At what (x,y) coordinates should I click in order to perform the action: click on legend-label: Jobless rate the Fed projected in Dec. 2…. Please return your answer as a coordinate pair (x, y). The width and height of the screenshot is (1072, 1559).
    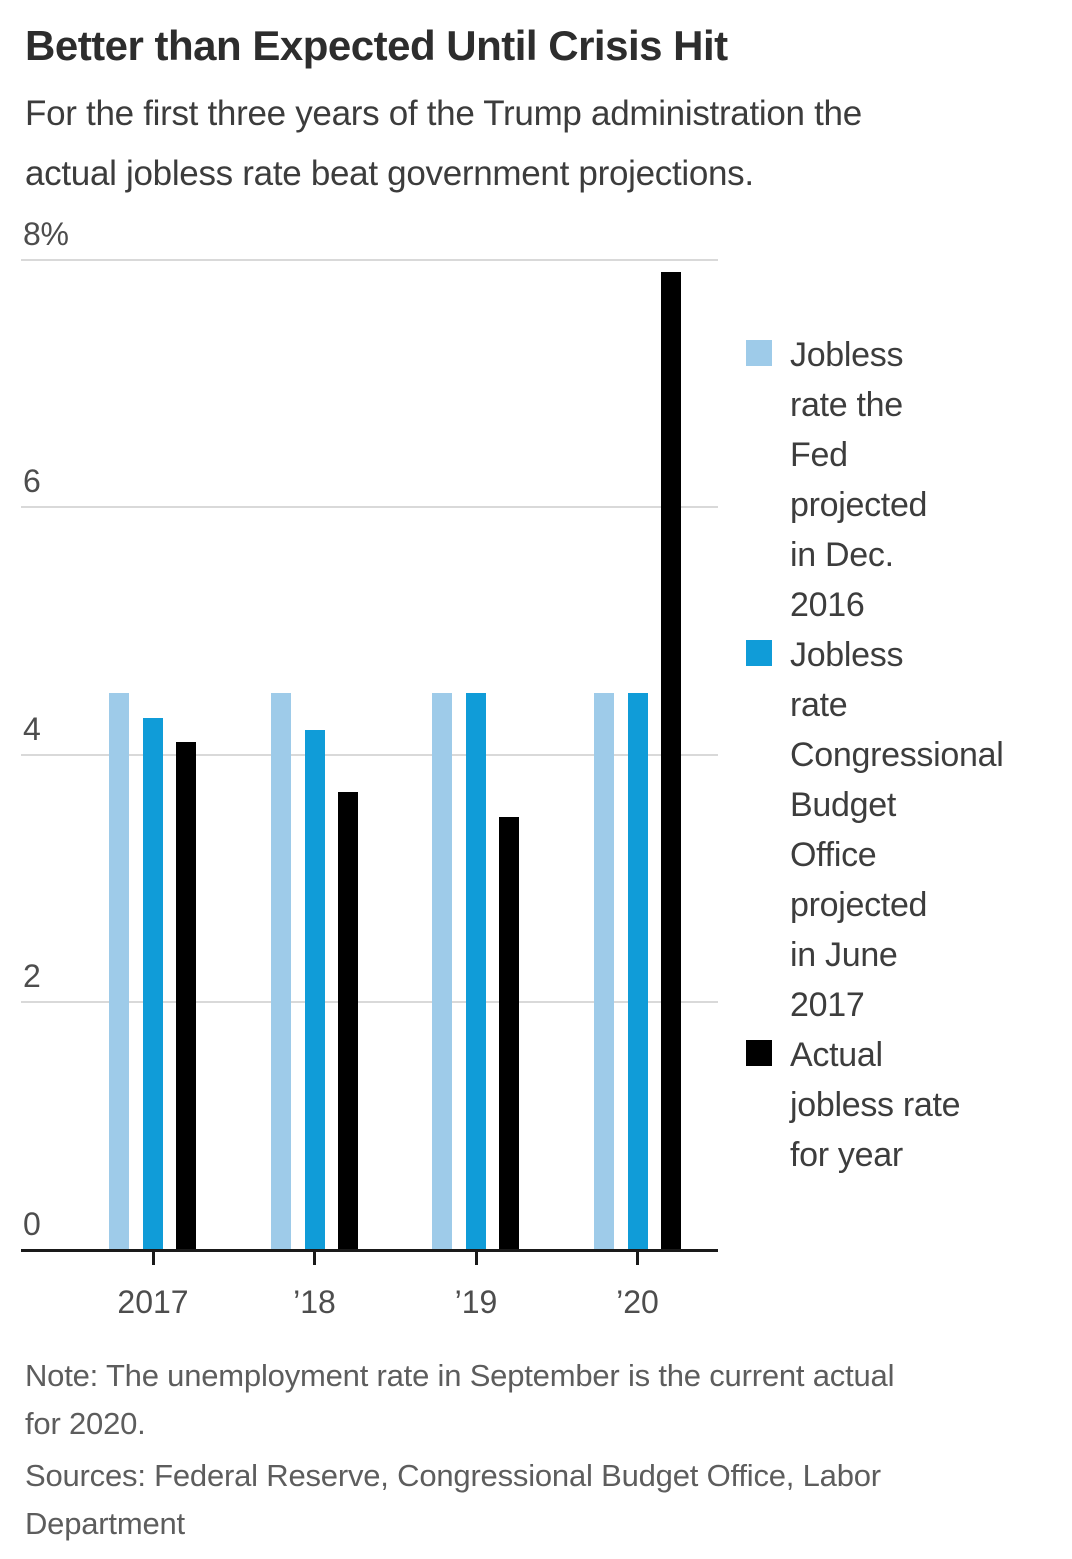
    Looking at the image, I should click on (859, 480).